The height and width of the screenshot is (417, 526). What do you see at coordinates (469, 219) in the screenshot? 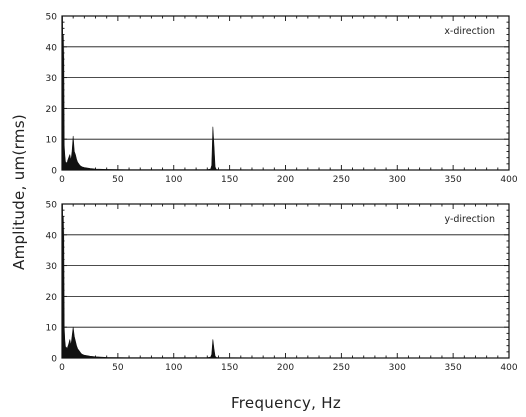
I see `panel-annotation: y-direction` at bounding box center [469, 219].